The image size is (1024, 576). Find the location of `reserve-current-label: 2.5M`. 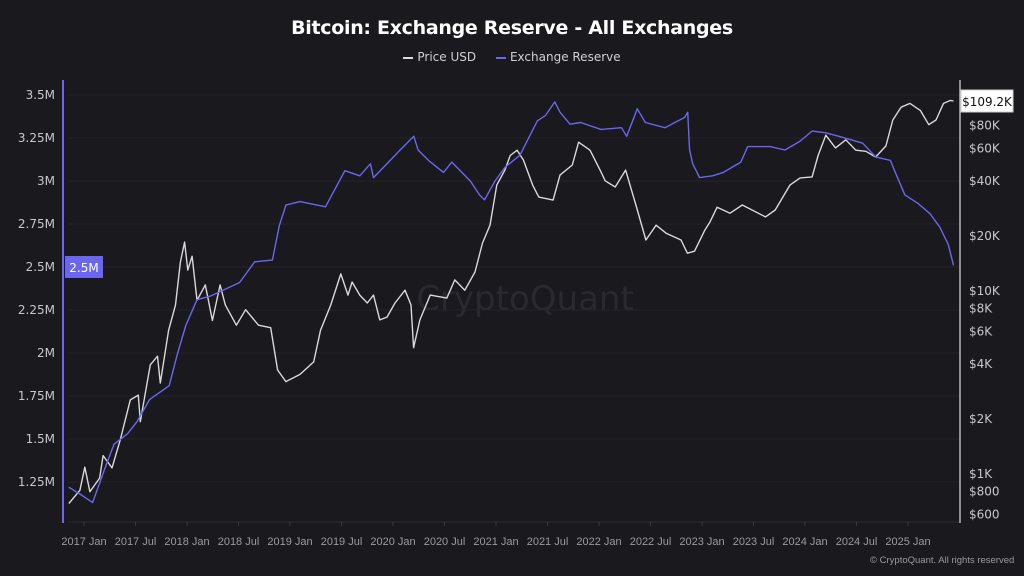

reserve-current-label: 2.5M is located at coordinates (83, 268).